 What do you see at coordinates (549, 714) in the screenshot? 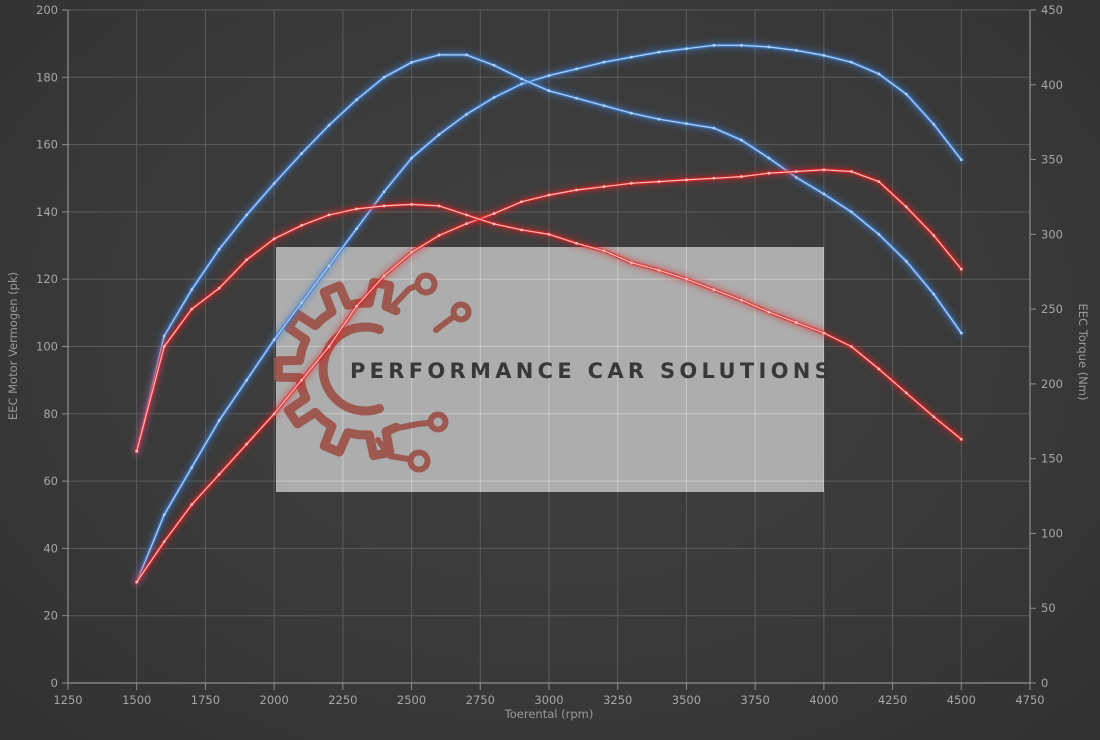
I see `x-axis-title: Toerental (rpm)` at bounding box center [549, 714].